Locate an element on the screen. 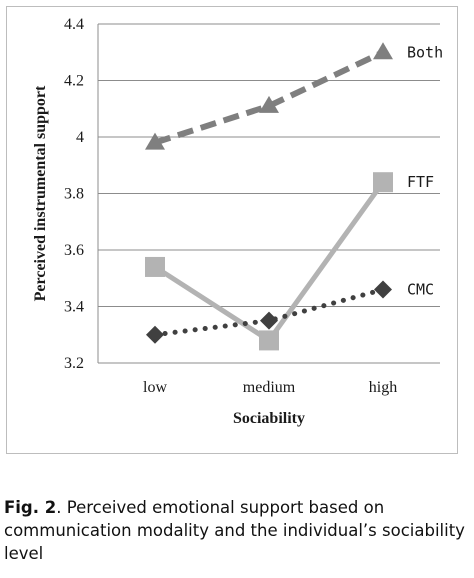  caption-figure-number: Fig. 2 is located at coordinates (30, 507).